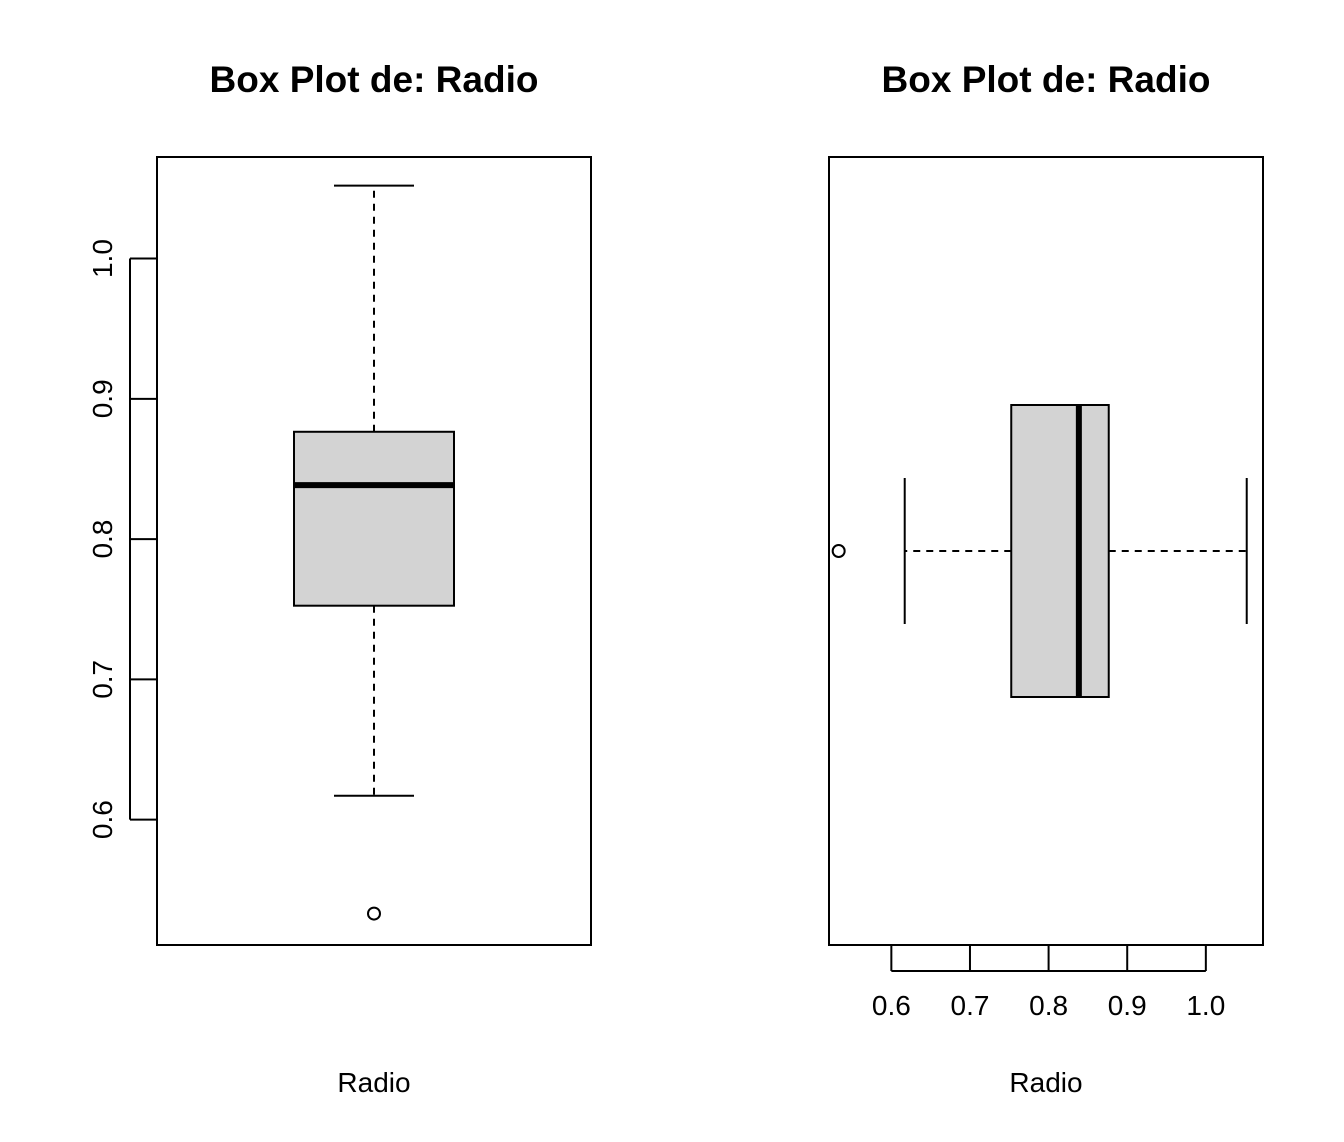 The height and width of the screenshot is (1142, 1344). I want to click on y-tick-label: 0.6, so click(102, 819).